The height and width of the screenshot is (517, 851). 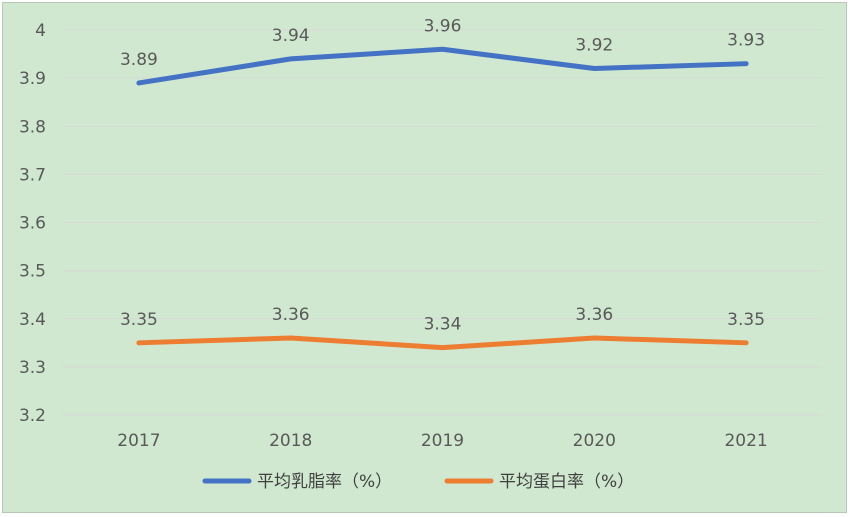 I want to click on y-tick-label: 3.3, so click(x=32, y=368).